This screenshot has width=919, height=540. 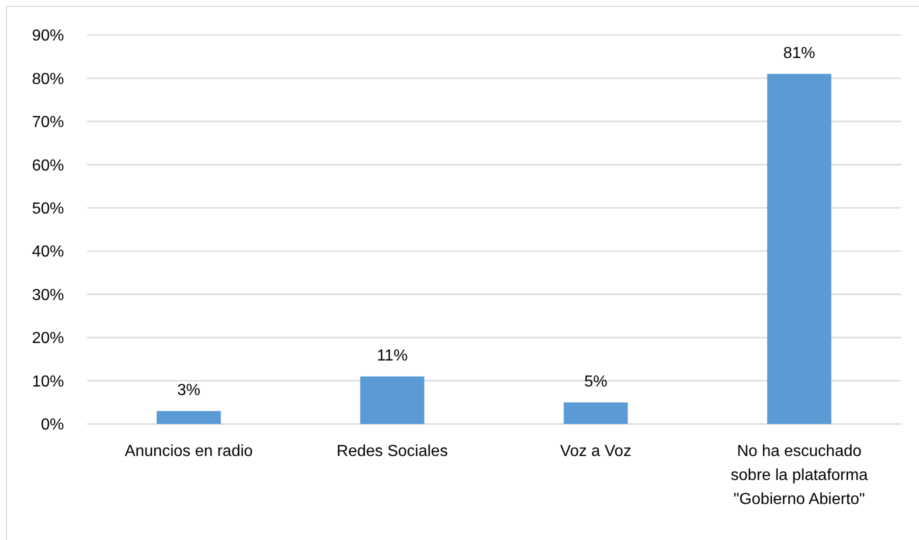 I want to click on x-tick-label: No ha escuchado sobre la plataforma "Gobierno Abierto", so click(x=799, y=475).